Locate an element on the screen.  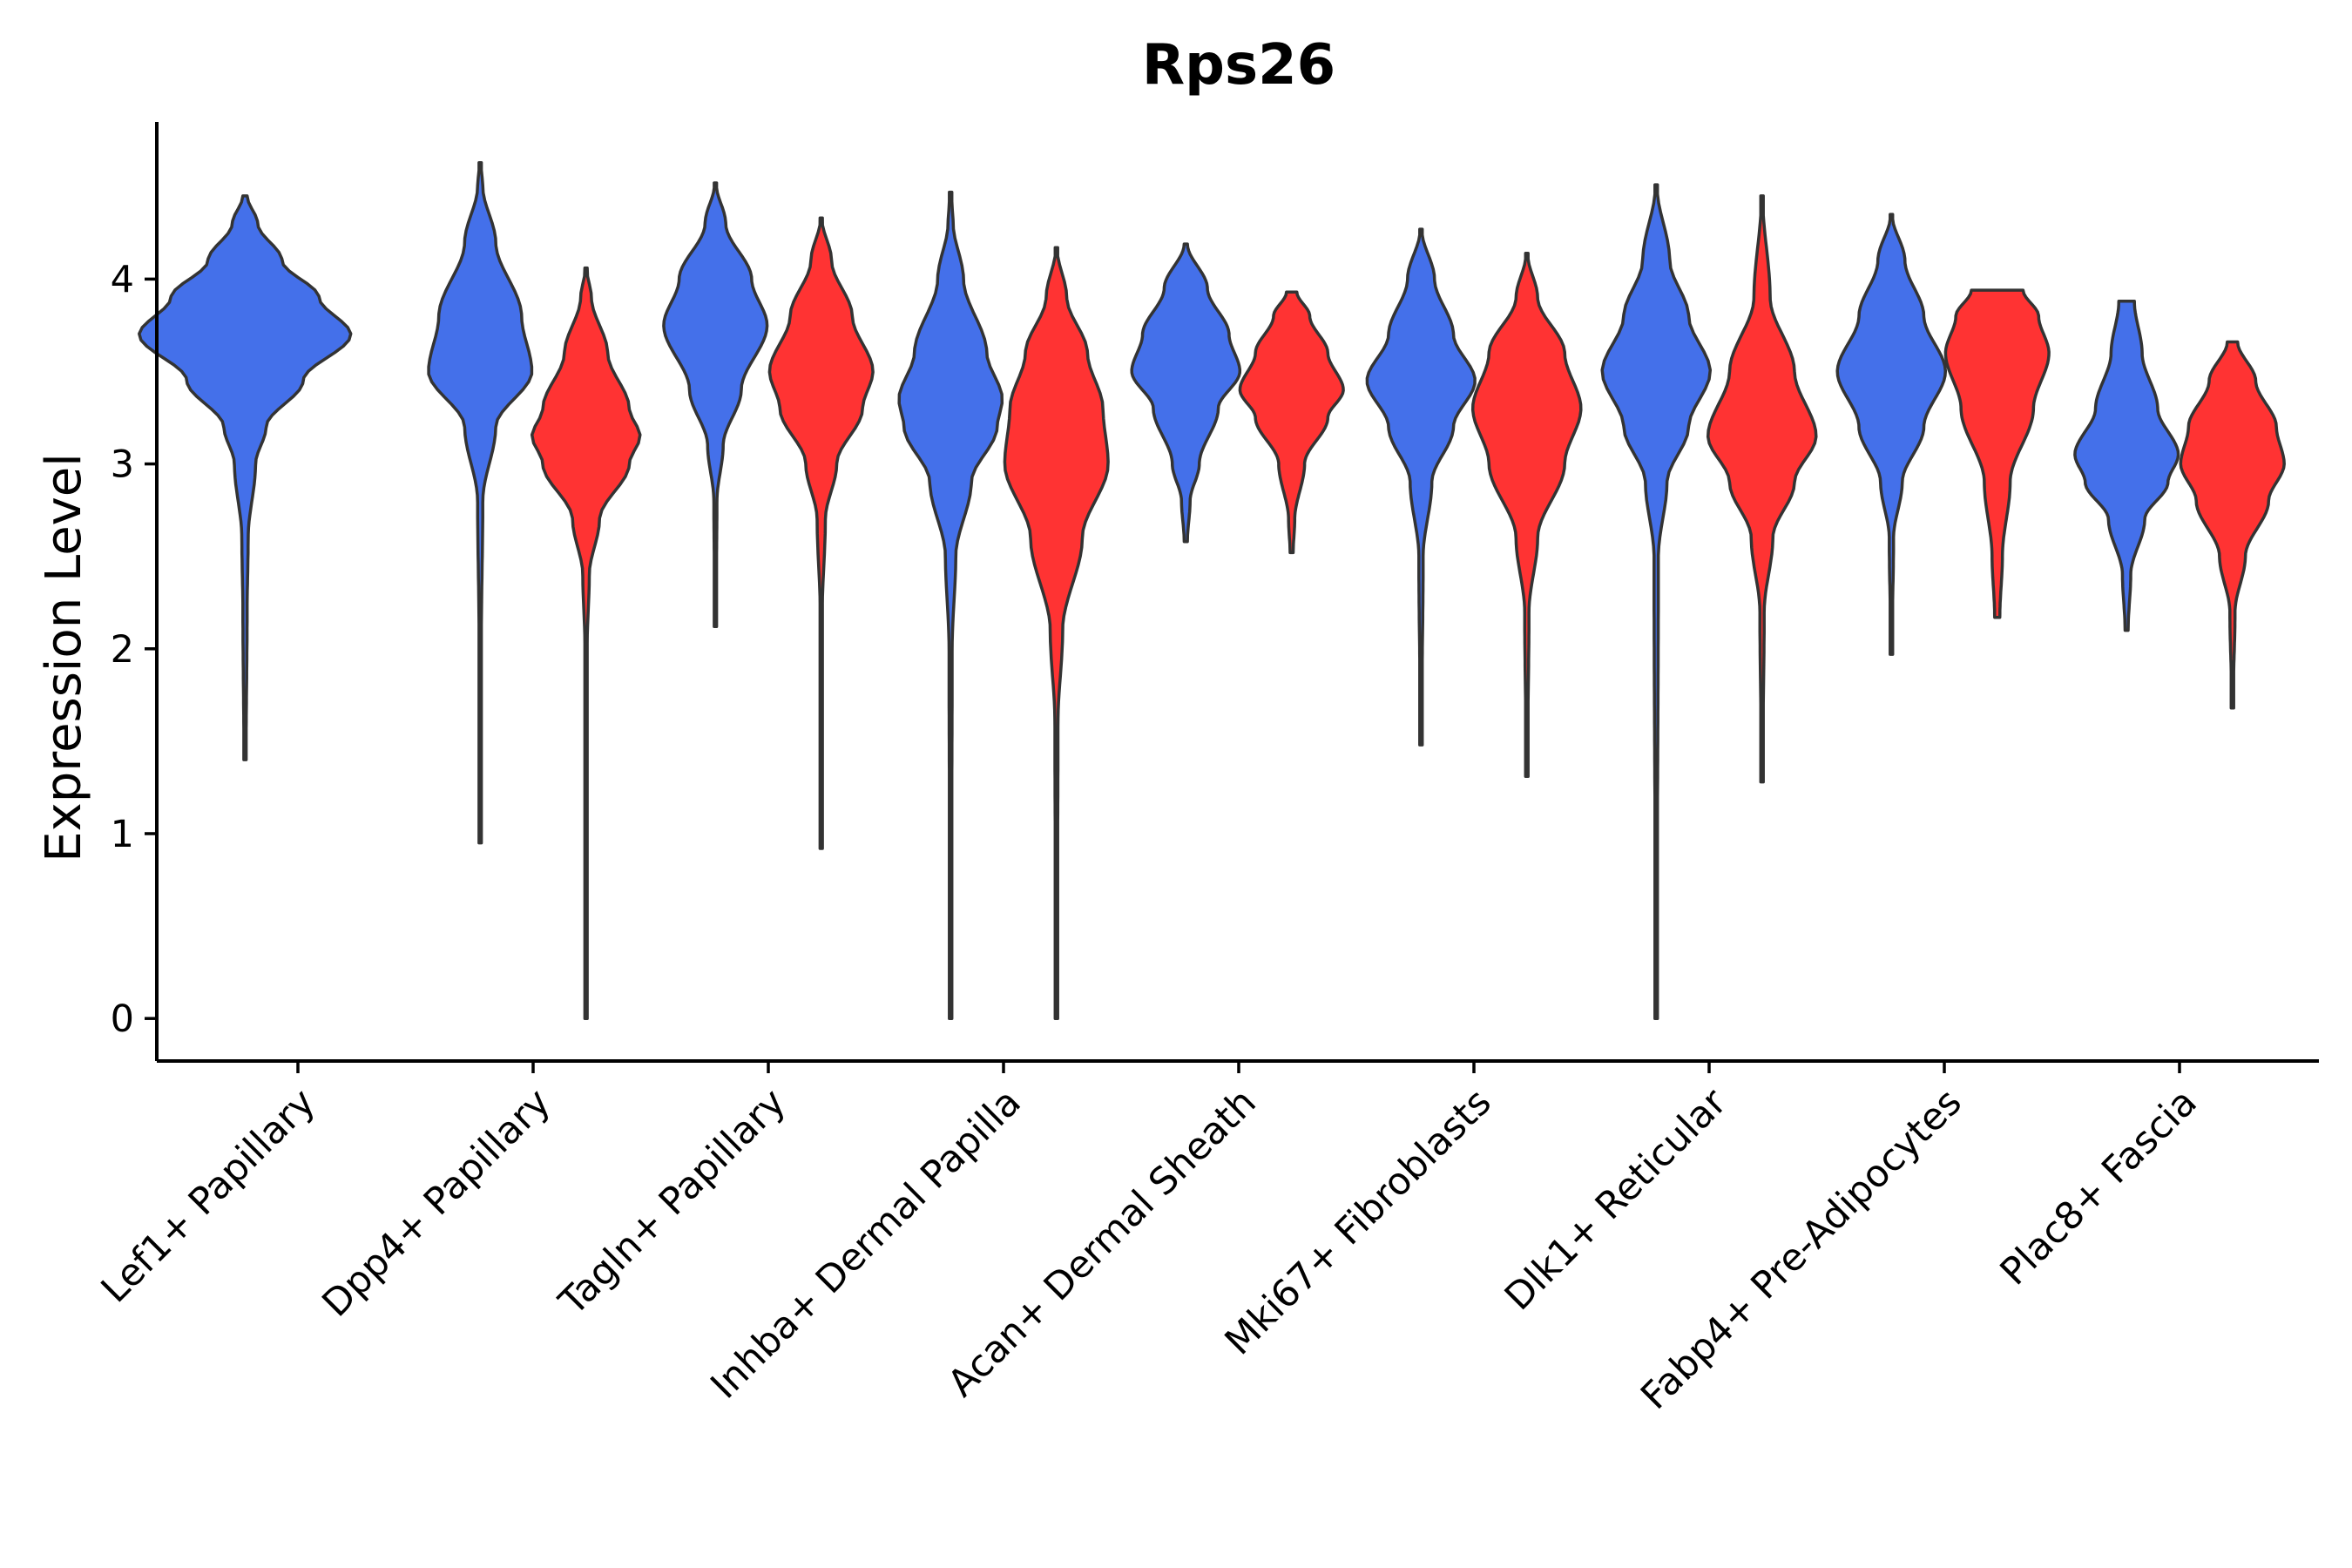
x-tick-label: Dlk1+ Reticular is located at coordinates (1616, 1199).